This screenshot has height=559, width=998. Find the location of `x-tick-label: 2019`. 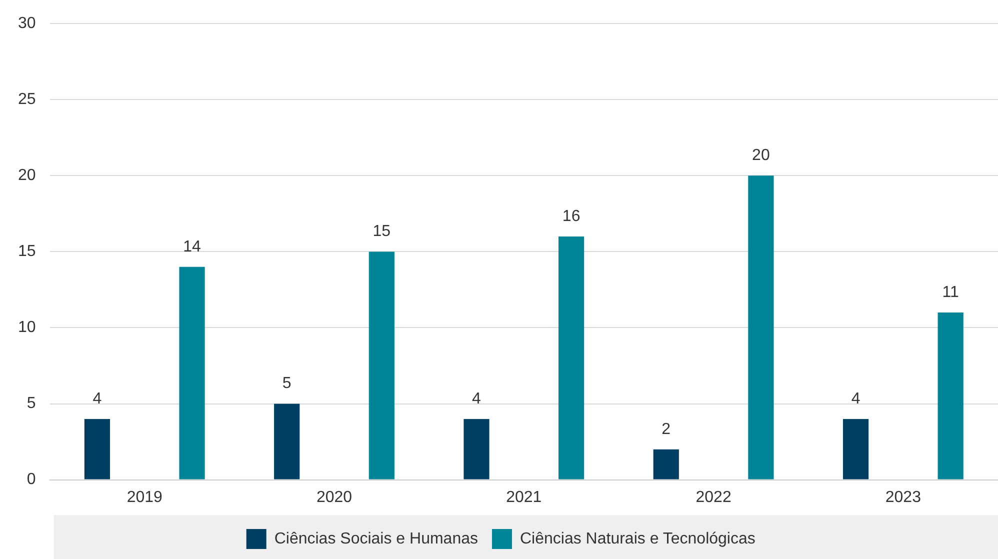

x-tick-label: 2019 is located at coordinates (144, 497).